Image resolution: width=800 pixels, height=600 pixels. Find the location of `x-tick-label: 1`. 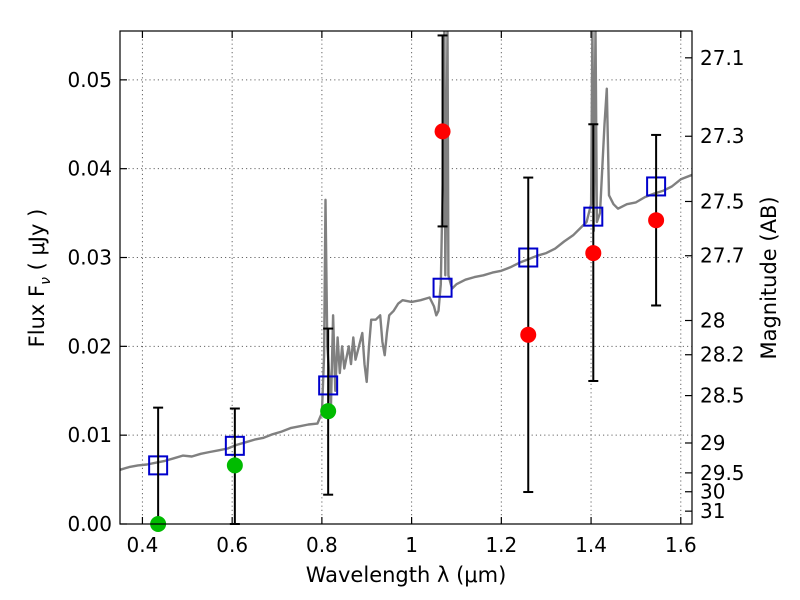

x-tick-label: 1 is located at coordinates (411, 545).